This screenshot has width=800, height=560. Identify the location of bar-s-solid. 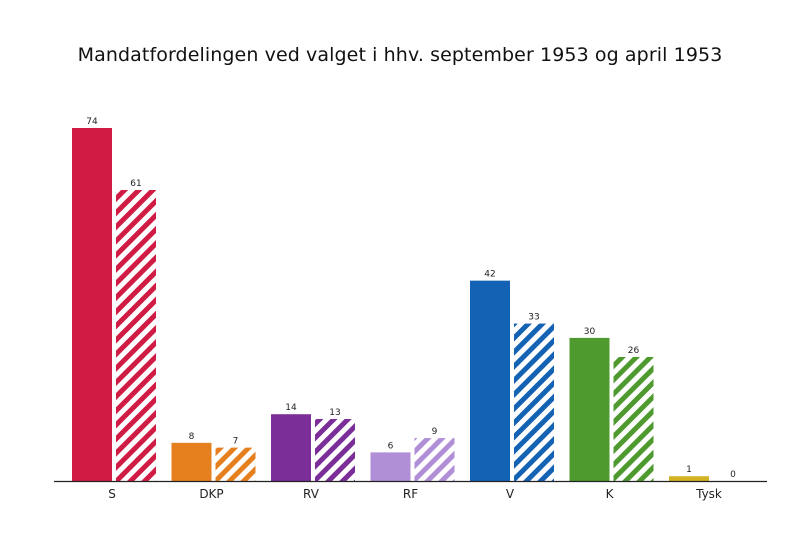
(92, 304).